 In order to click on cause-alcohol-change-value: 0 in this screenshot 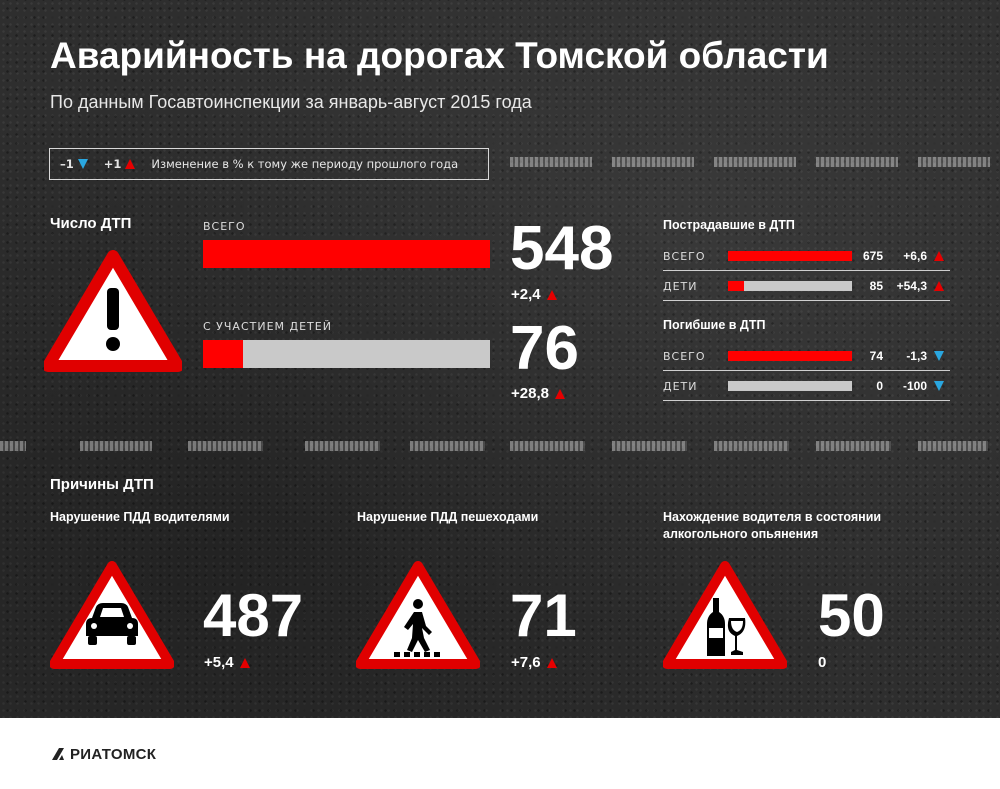, I will do `click(822, 662)`.